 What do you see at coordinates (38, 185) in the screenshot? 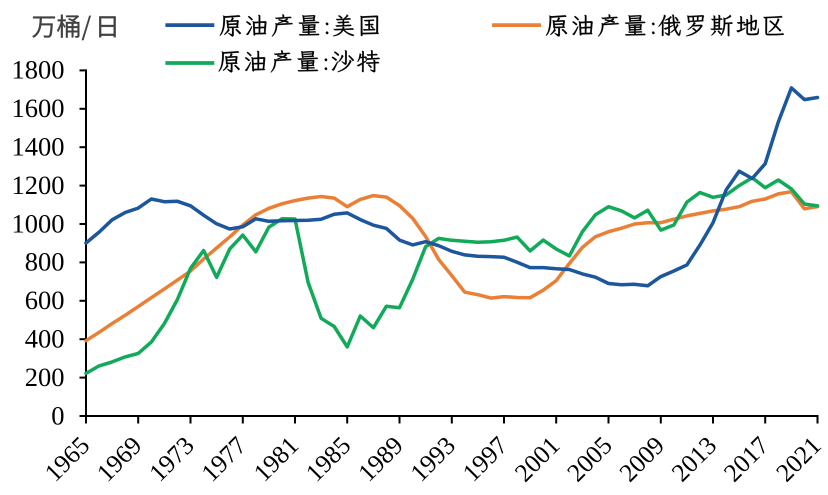
I see `svg-text: 1200` at bounding box center [38, 185].